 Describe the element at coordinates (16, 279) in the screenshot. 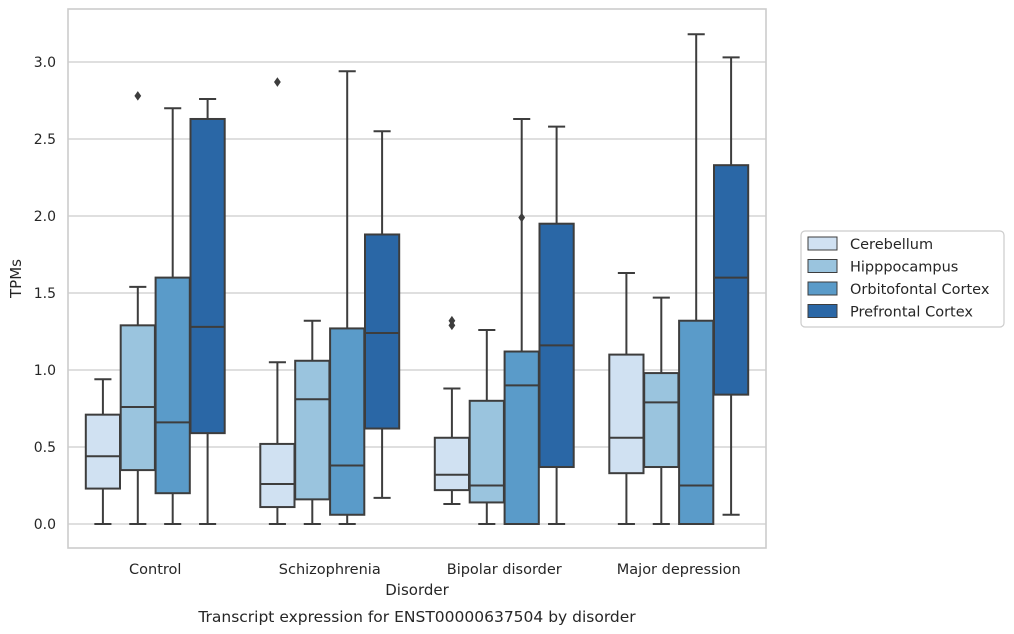

I see `y-axis-label: TPMs` at that location.